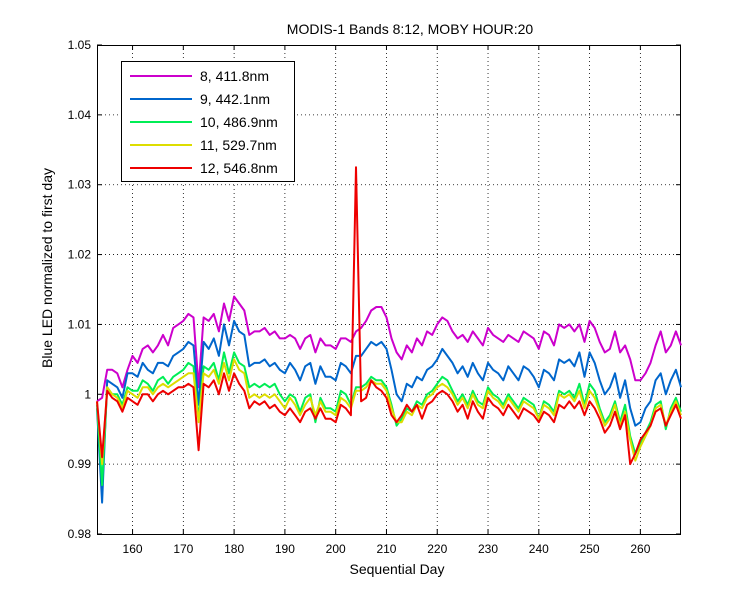  Describe the element at coordinates (539, 549) in the screenshot. I see `x-tick-label: 240` at that location.